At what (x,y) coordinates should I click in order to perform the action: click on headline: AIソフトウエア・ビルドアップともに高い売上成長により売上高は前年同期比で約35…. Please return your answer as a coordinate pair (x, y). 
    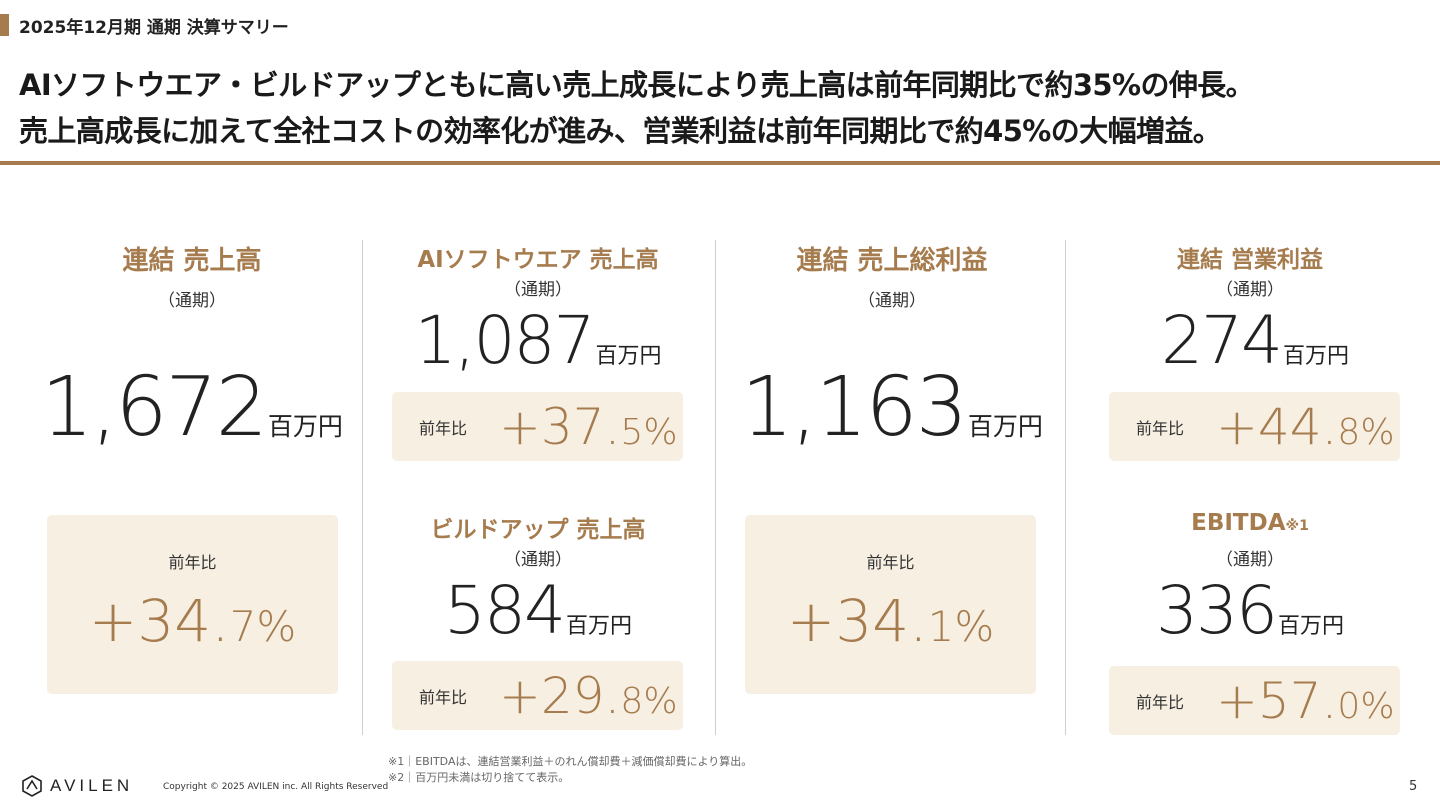
    Looking at the image, I should click on (637, 108).